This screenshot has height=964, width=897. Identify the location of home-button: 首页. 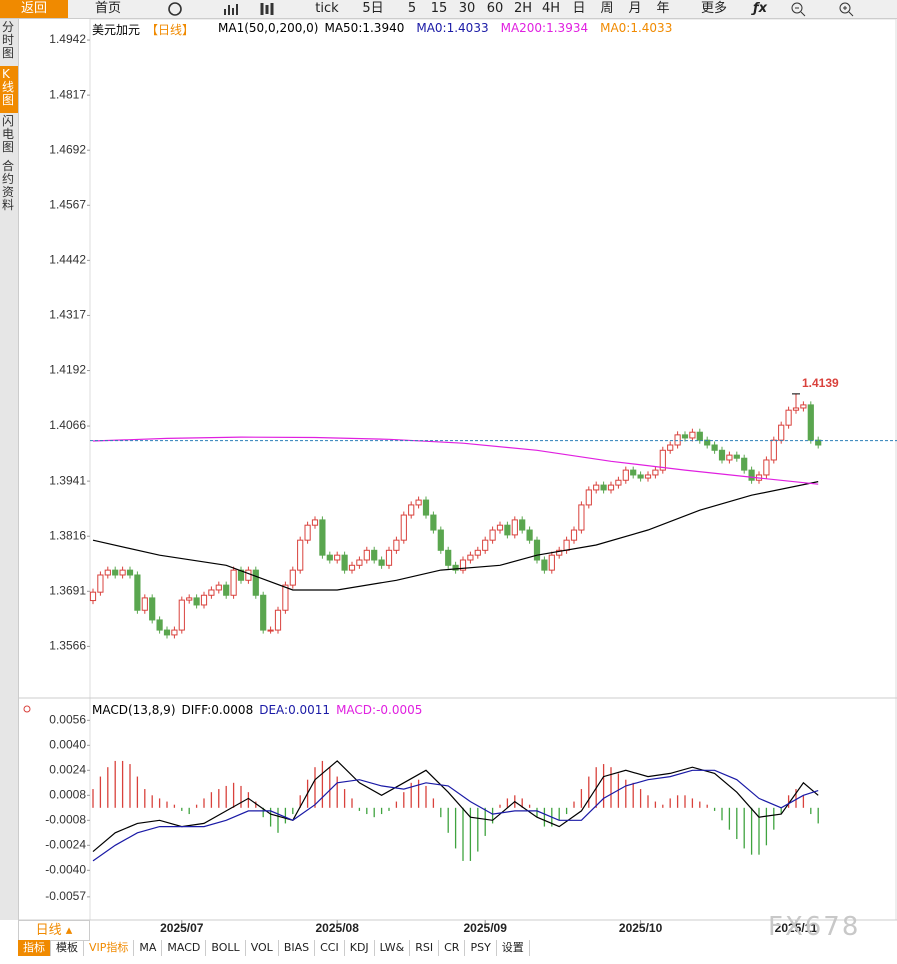
(108, 9).